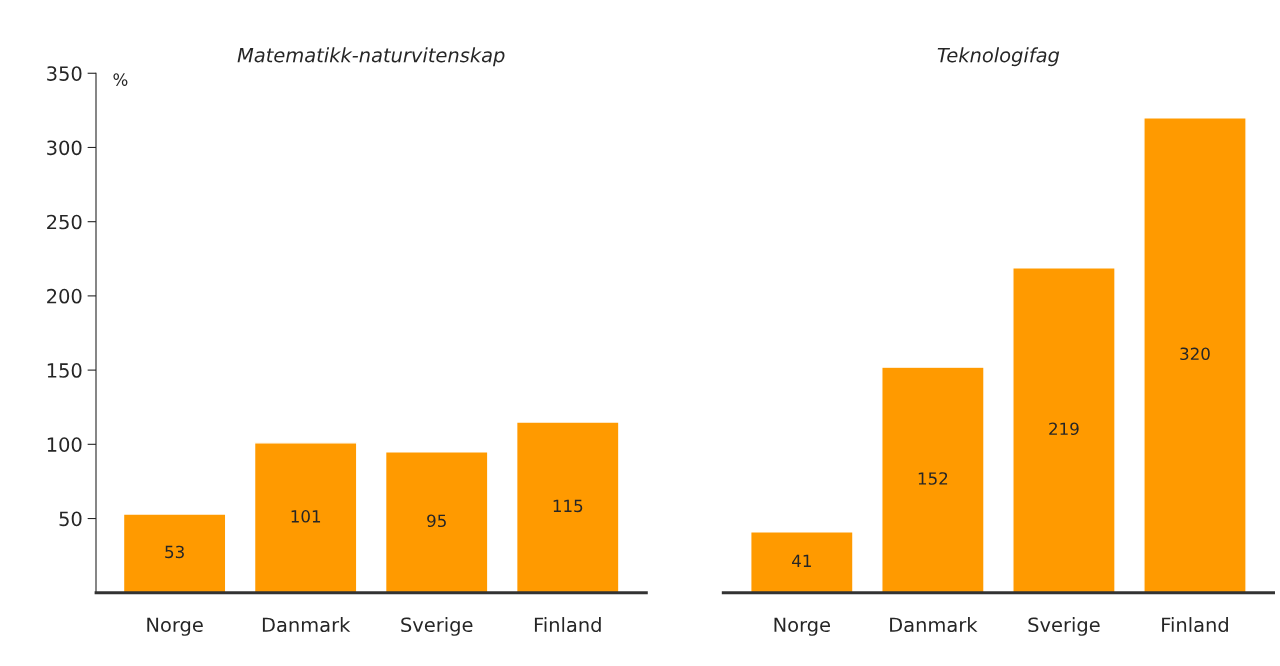 The height and width of the screenshot is (666, 1280). What do you see at coordinates (64, 444) in the screenshot?
I see `y-tick-label: 100` at bounding box center [64, 444].